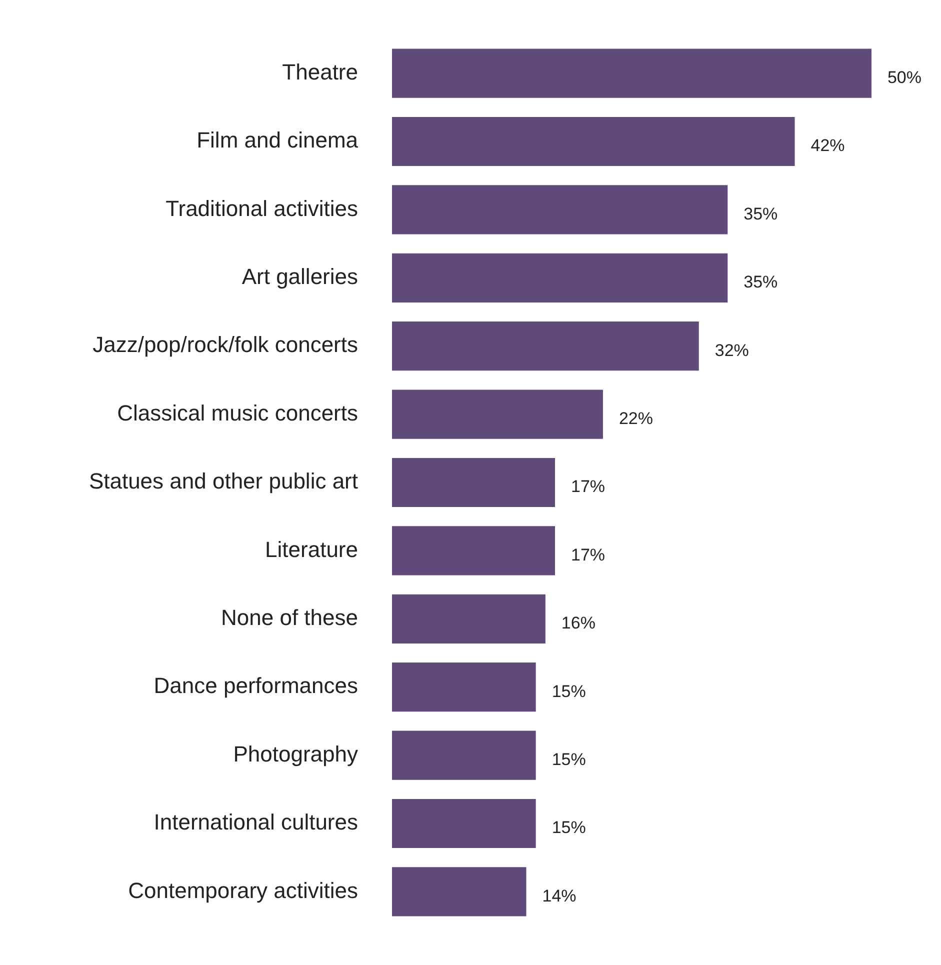  I want to click on y-tick-label: International cultures, so click(256, 822).